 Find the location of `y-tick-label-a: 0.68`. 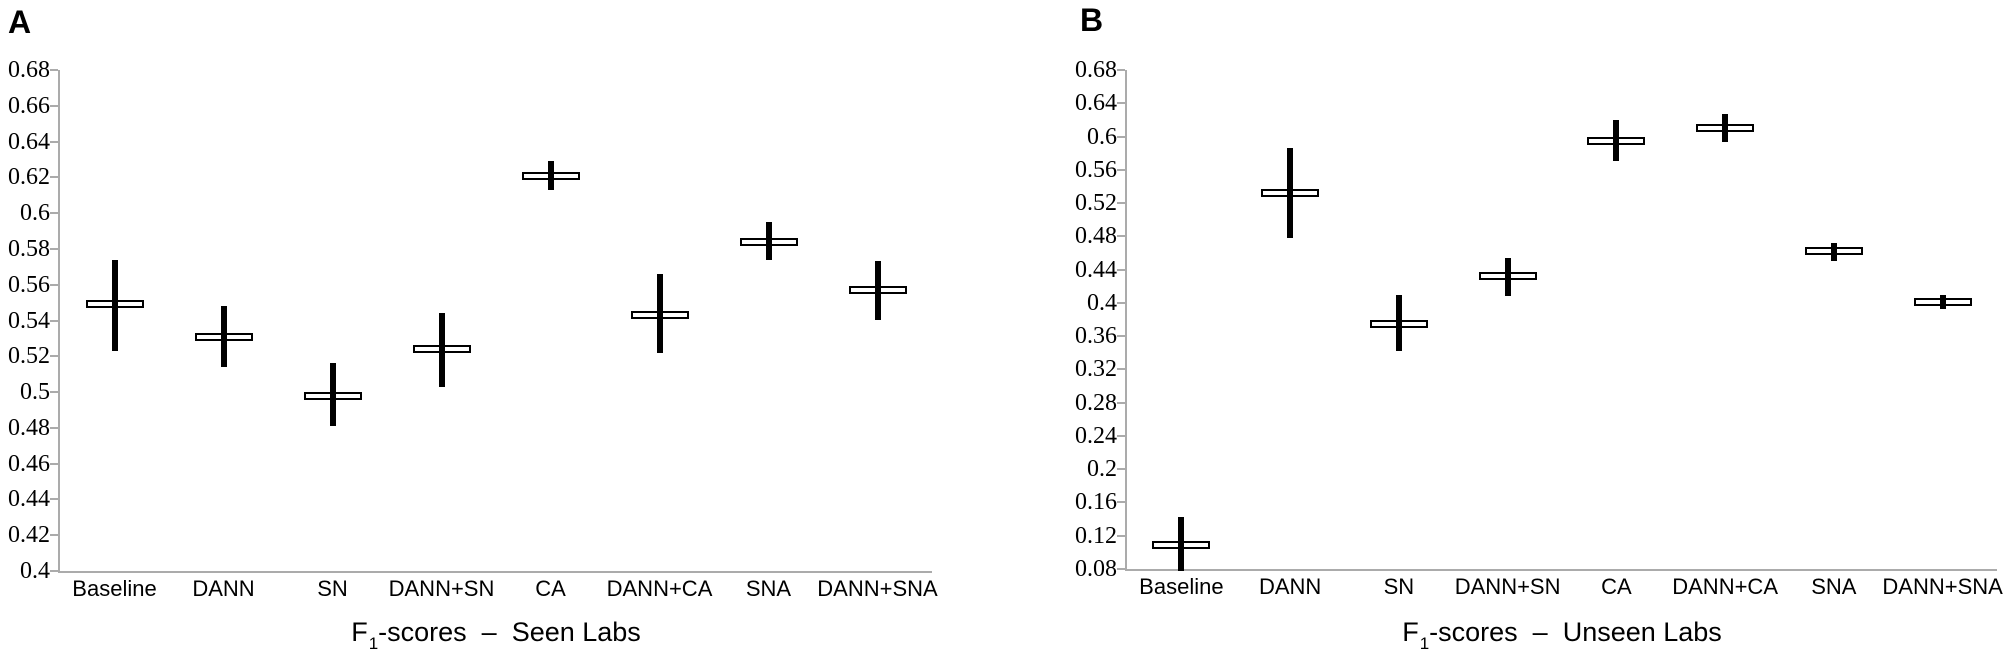

y-tick-label-a: 0.68 is located at coordinates (29, 70).